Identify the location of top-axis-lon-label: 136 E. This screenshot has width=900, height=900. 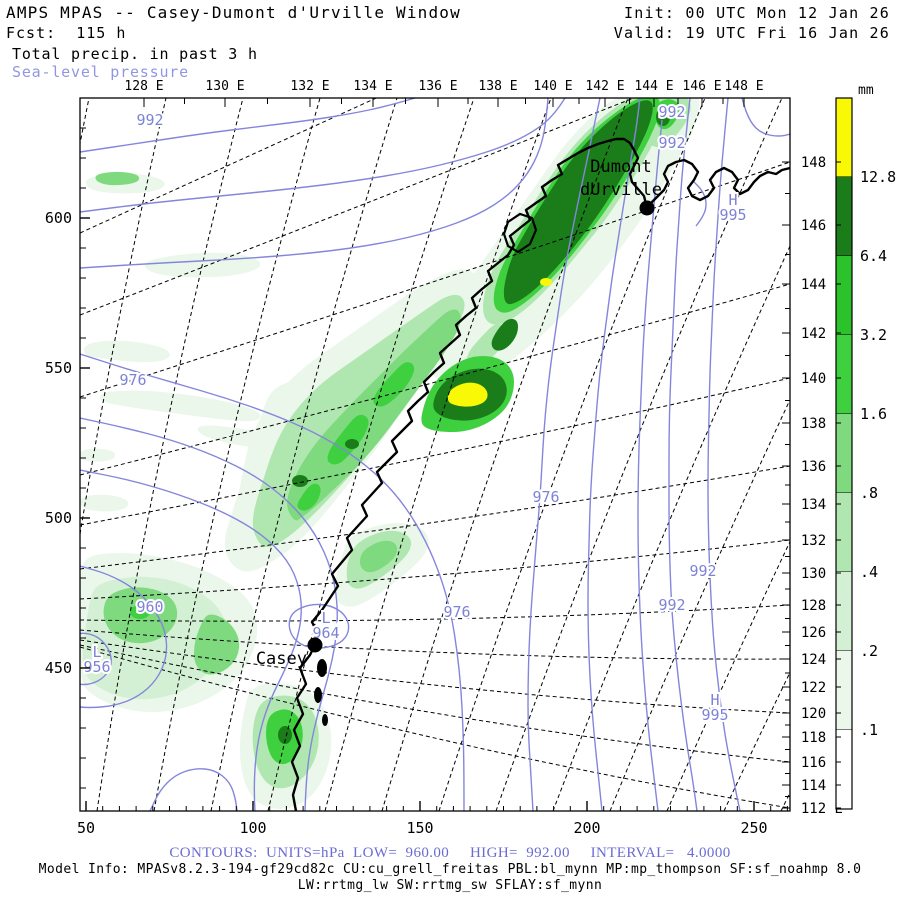
(437, 86).